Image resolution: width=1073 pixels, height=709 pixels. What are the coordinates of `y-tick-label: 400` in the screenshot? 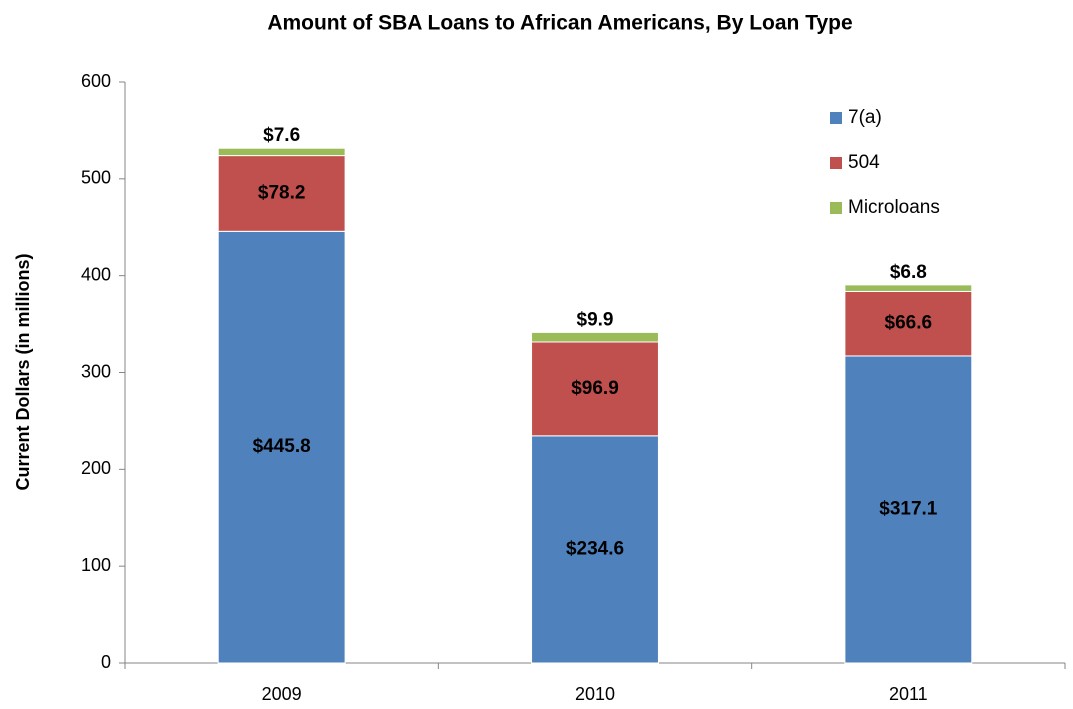 It's located at (96, 274).